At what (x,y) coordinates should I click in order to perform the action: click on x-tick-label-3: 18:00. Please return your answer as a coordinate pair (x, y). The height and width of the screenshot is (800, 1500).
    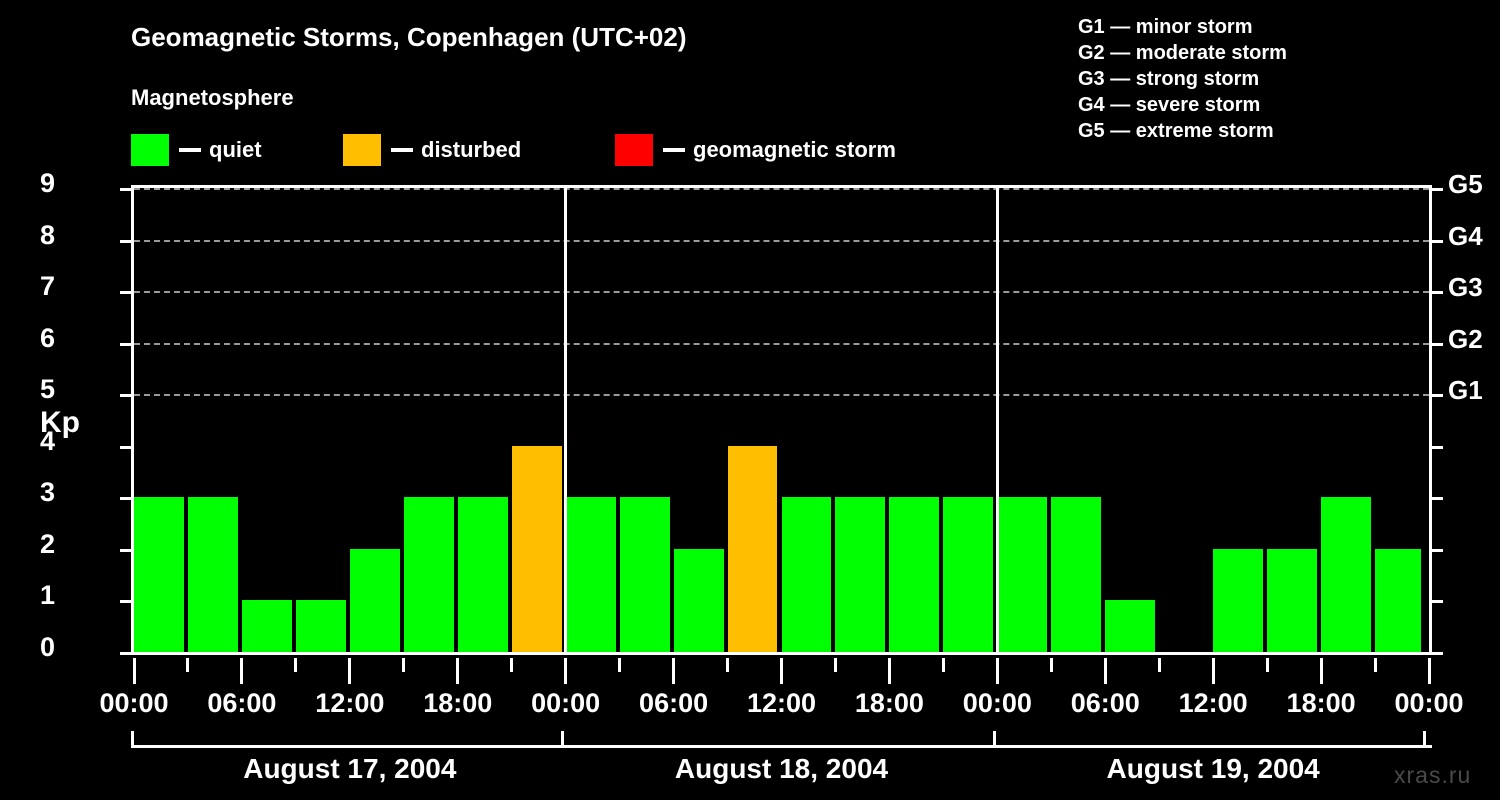
    Looking at the image, I should click on (458, 703).